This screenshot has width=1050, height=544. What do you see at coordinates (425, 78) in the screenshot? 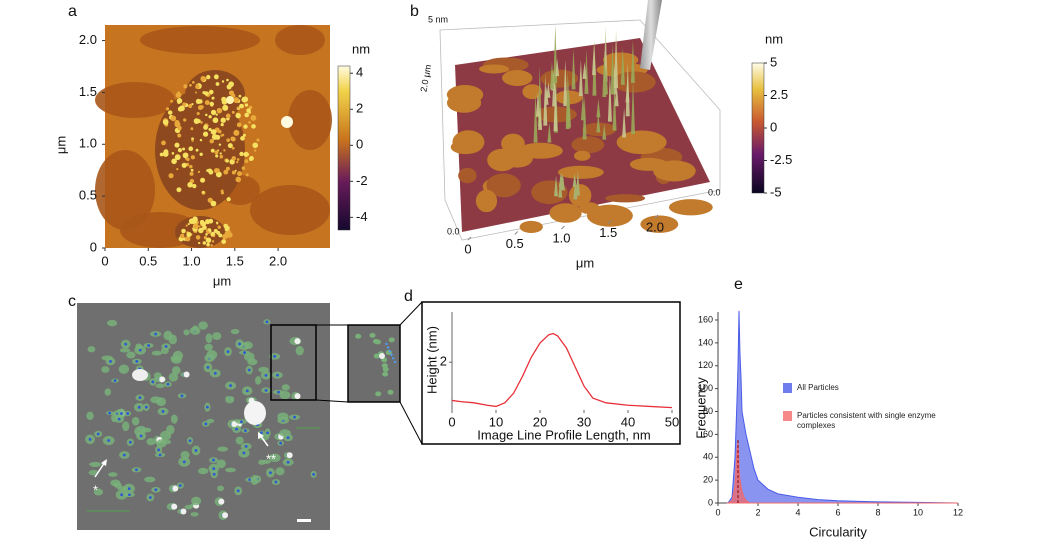
I see `axis-annotation: 2.0 μm` at bounding box center [425, 78].